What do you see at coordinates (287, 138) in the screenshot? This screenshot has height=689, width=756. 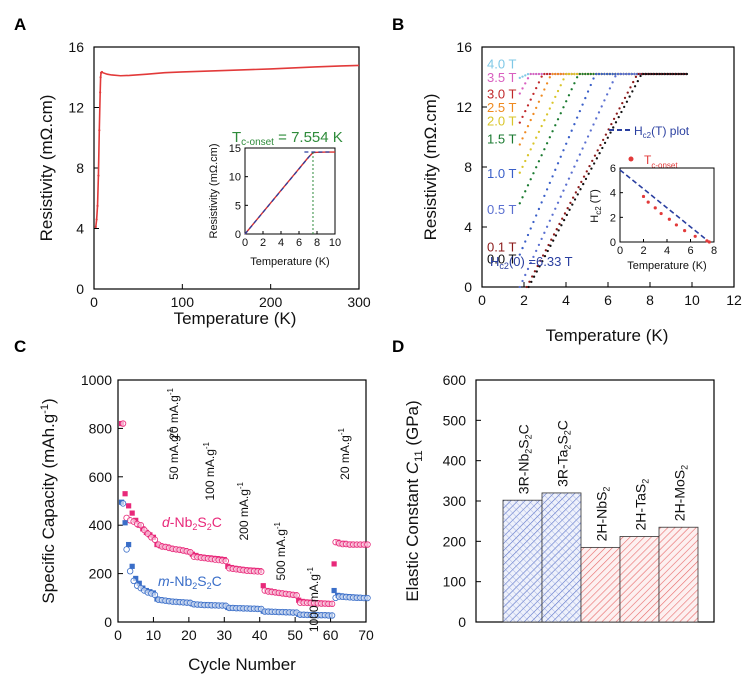 I see `panel-a-tc-annotation: Tc-onset = 7.554 K` at bounding box center [287, 138].